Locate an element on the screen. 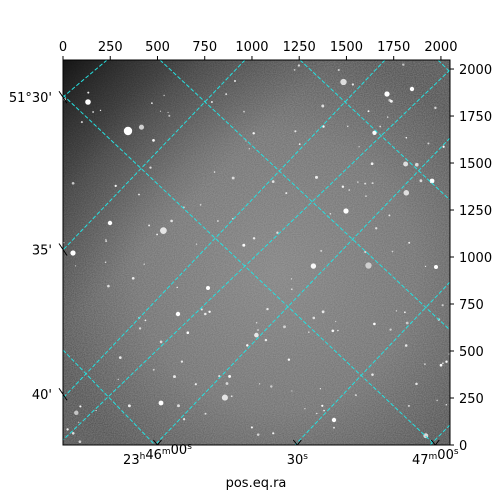  top-tick-label: 1000 is located at coordinates (251, 47).